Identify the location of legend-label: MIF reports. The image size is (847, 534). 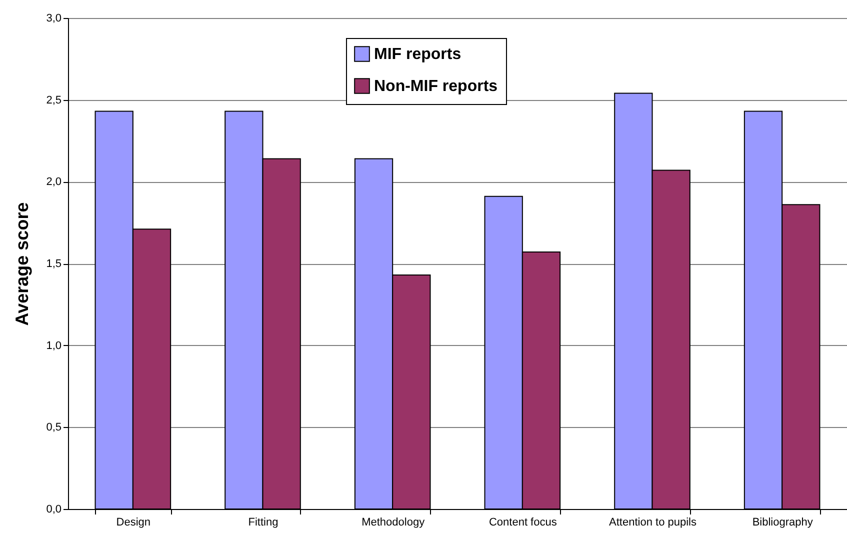
(418, 54).